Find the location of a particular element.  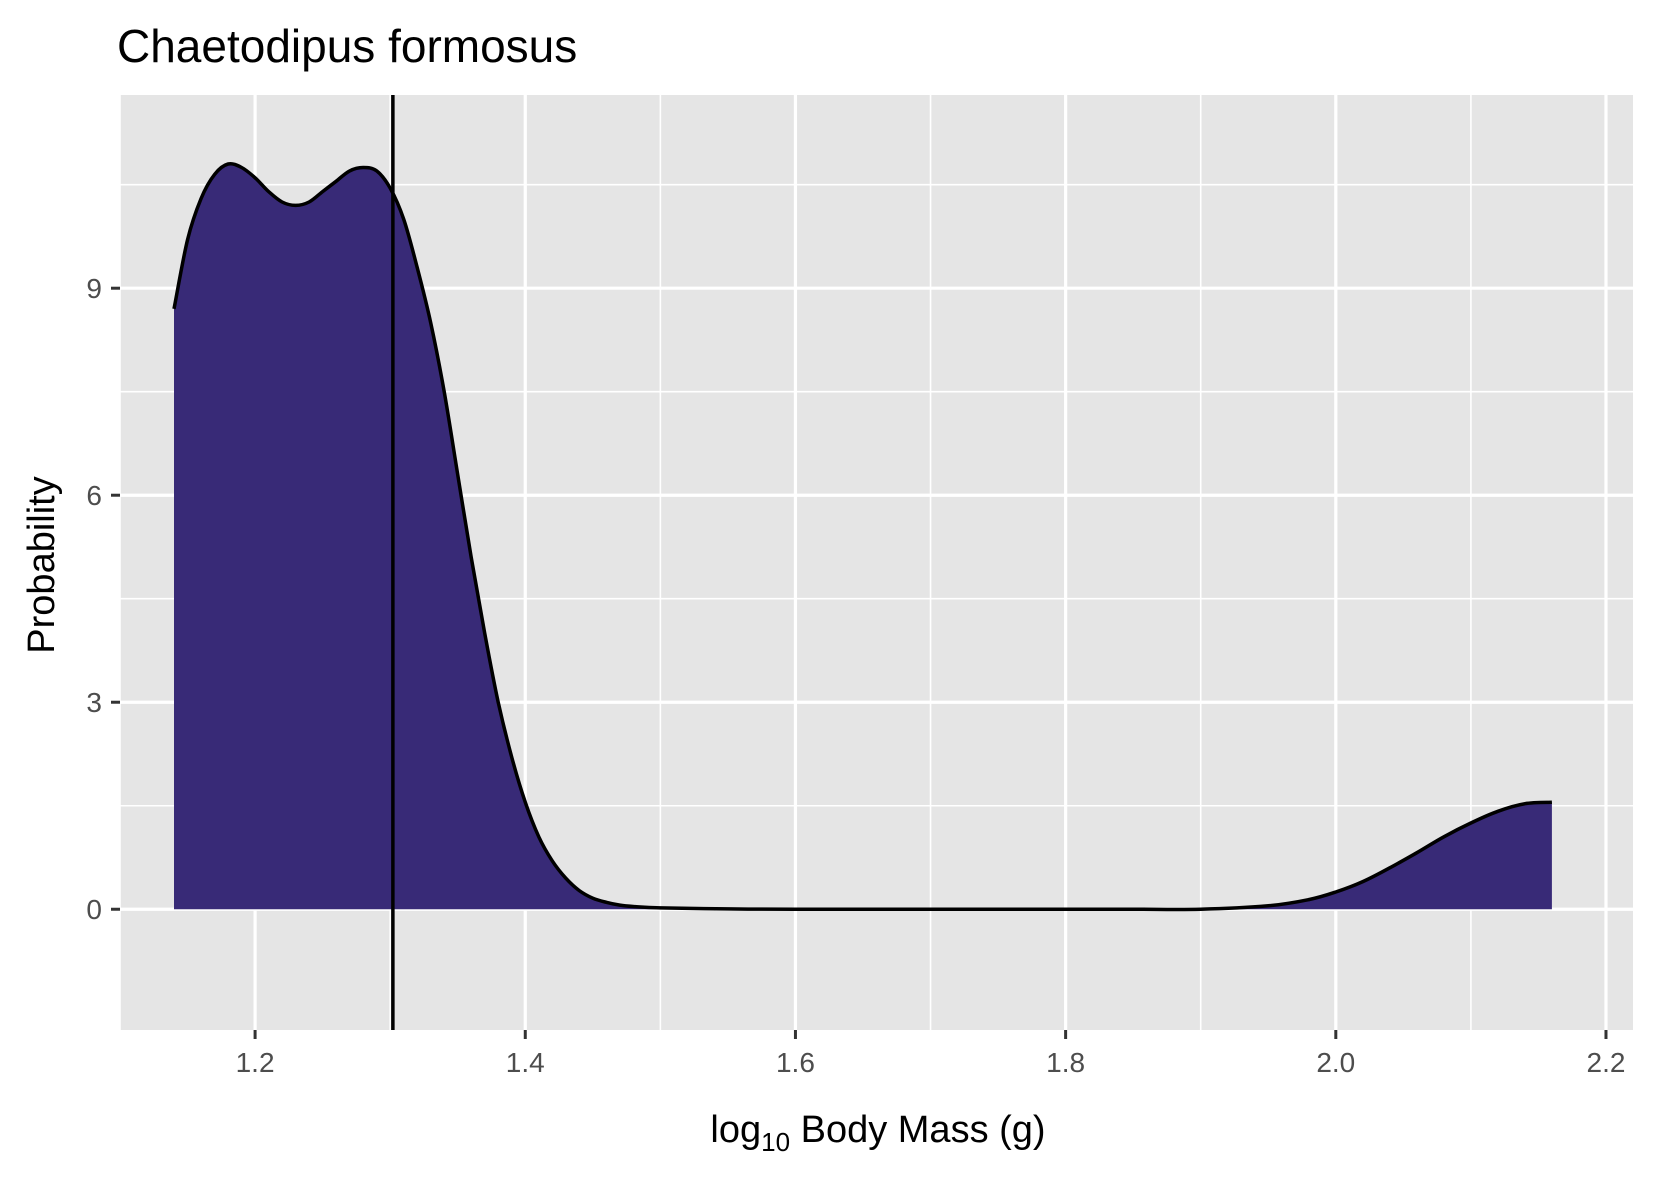

x-axis-label-base: log is located at coordinates (735, 1130).